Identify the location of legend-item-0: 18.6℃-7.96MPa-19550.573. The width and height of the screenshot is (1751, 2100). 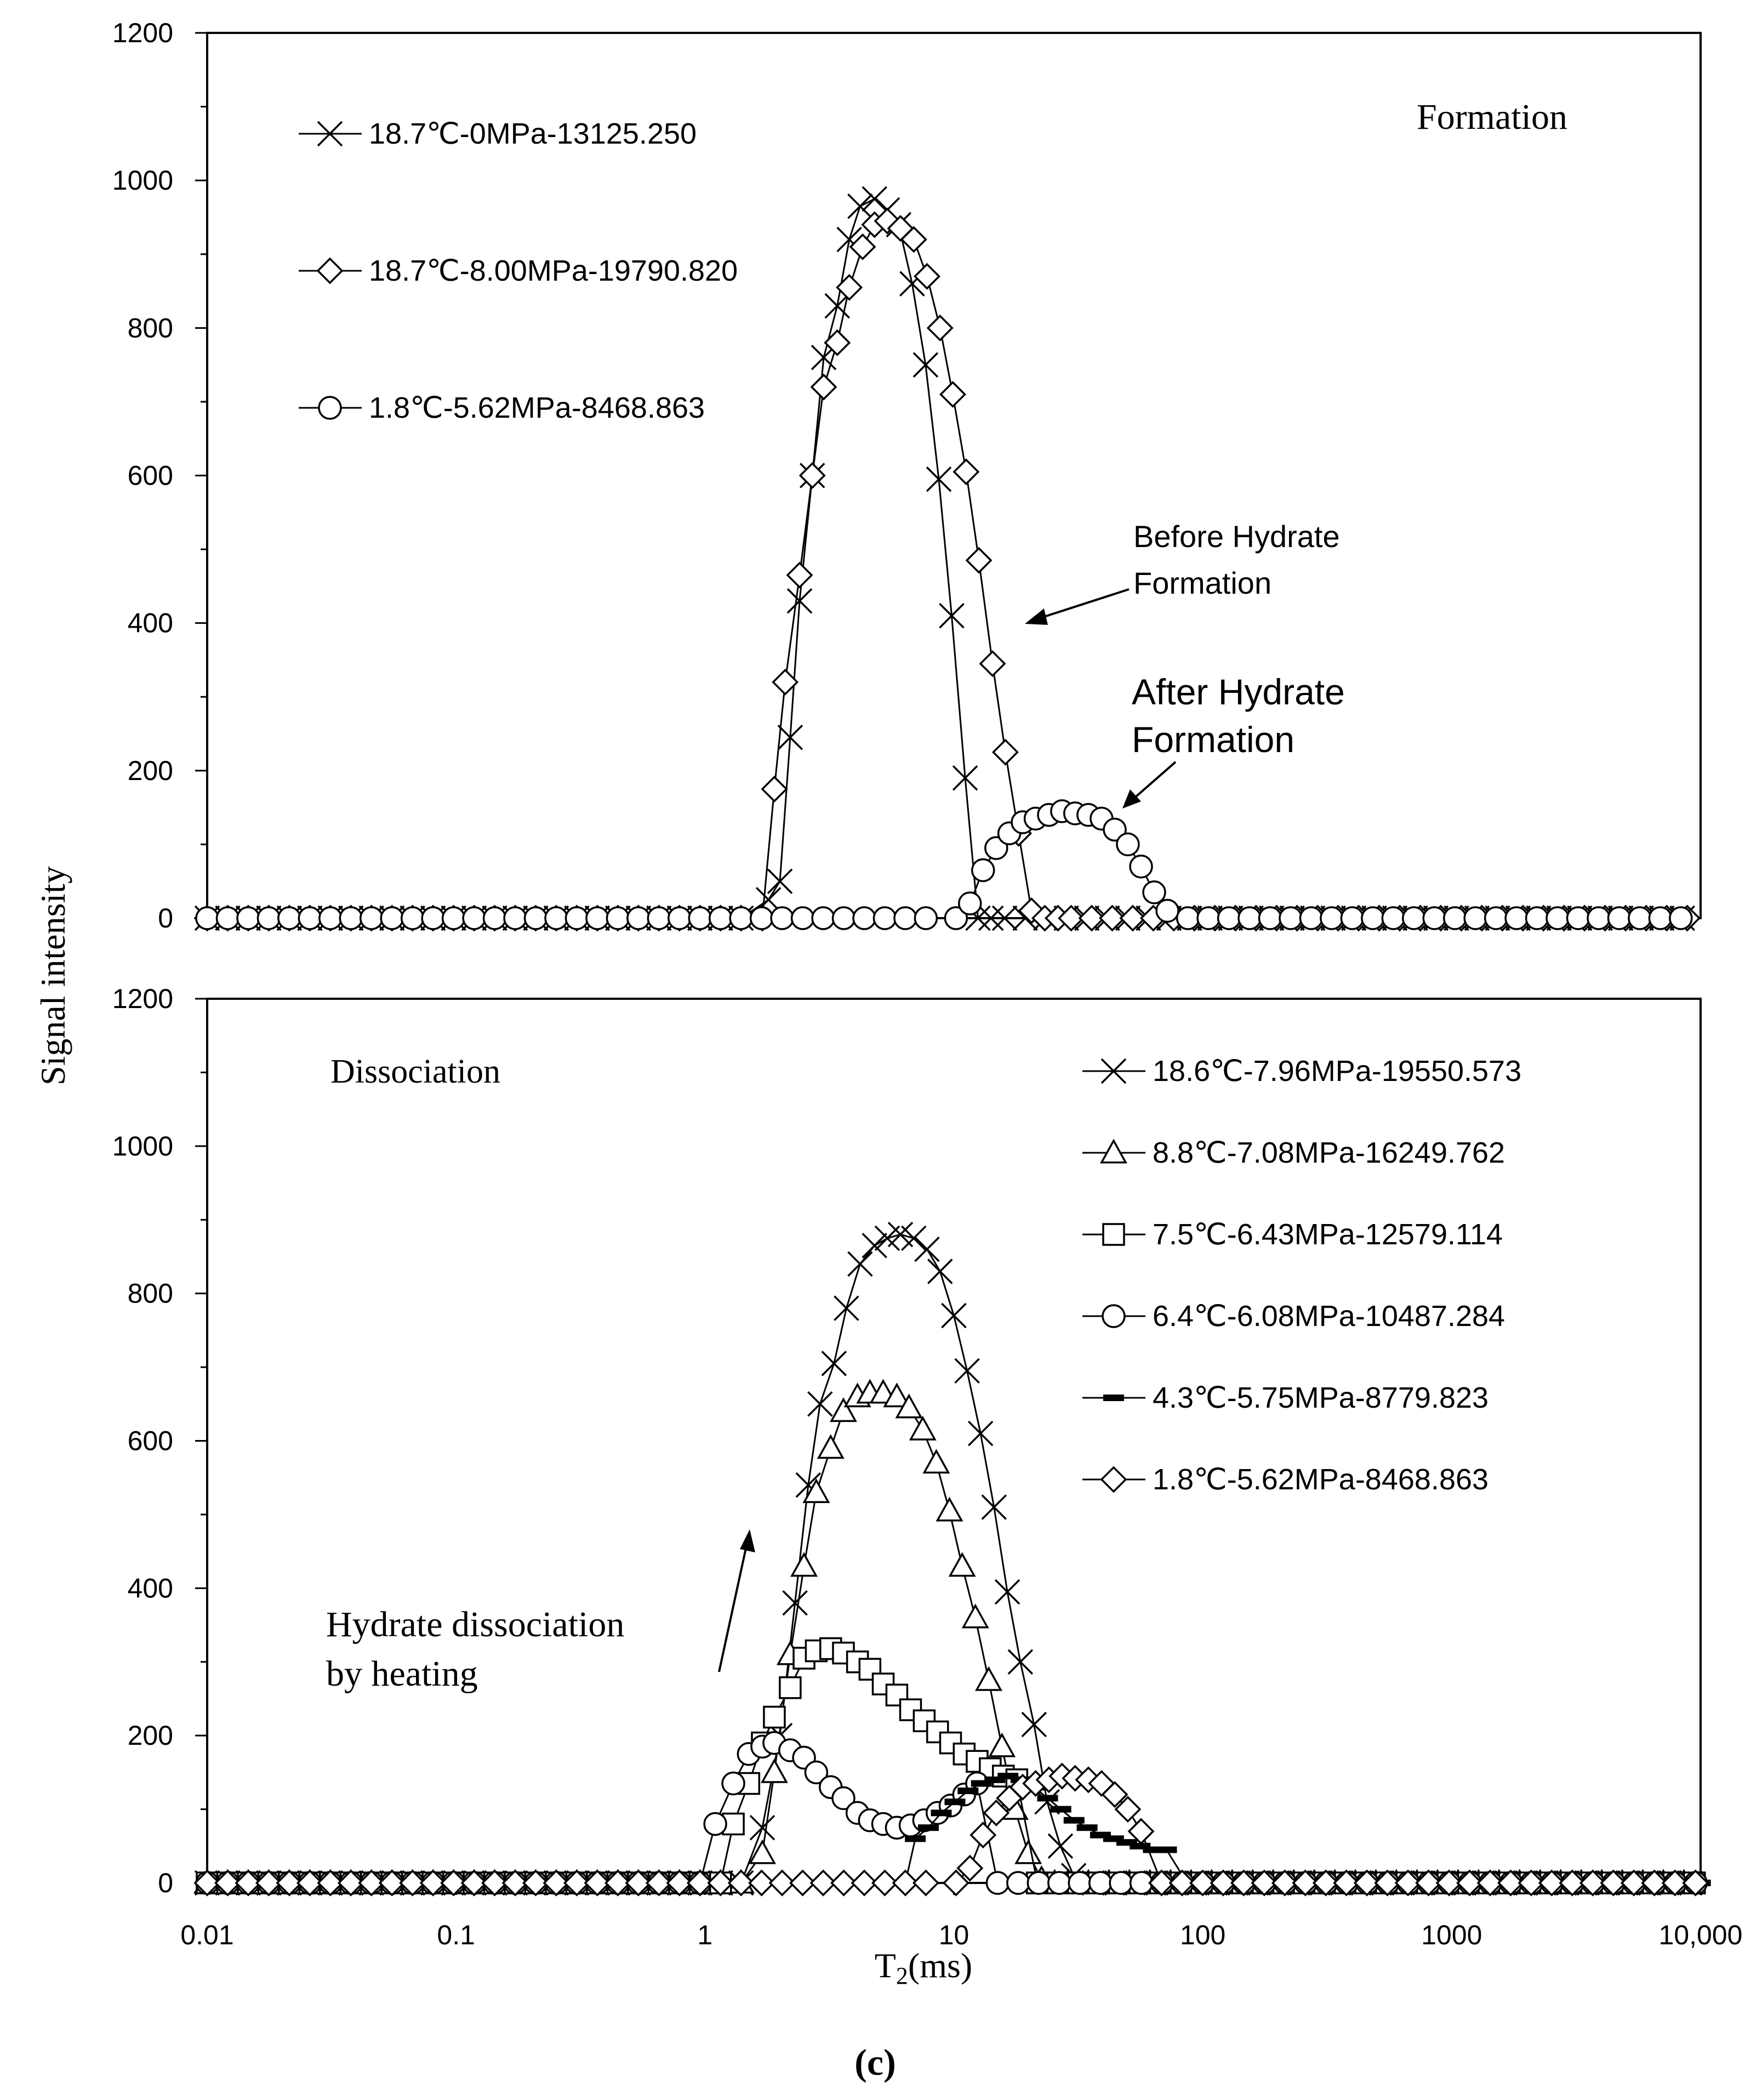
(1301, 1071).